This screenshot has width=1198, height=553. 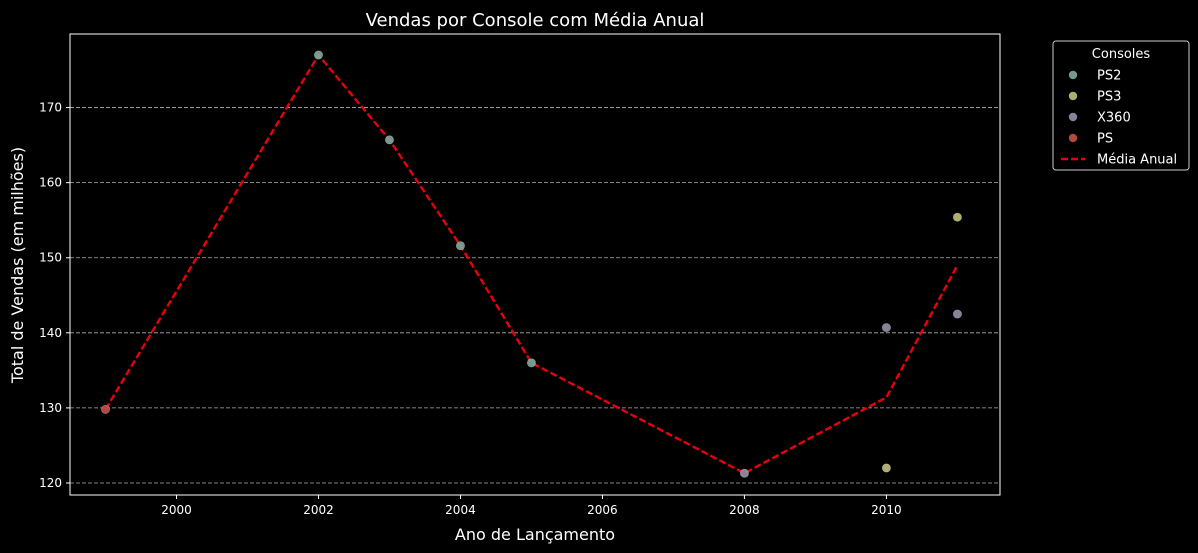 What do you see at coordinates (17, 265) in the screenshot?
I see `y-axis-label: Total de Vendas (em milhões)` at bounding box center [17, 265].